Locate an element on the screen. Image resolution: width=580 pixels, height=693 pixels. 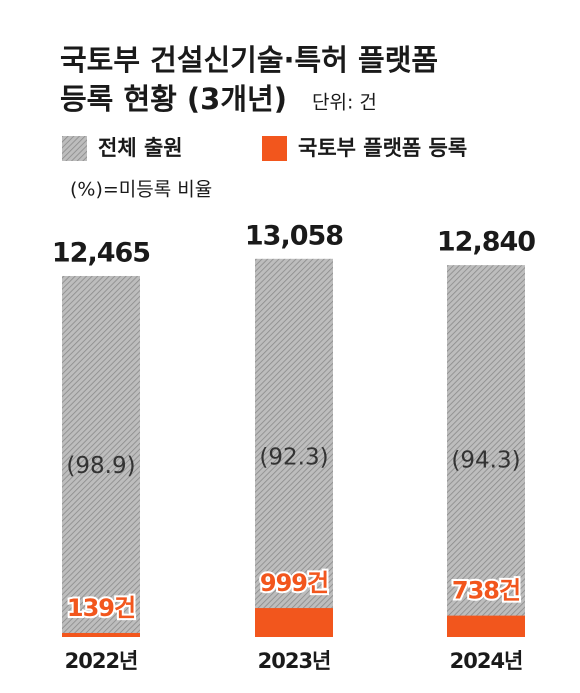
x-tick-label: 2022년 is located at coordinates (101, 661).